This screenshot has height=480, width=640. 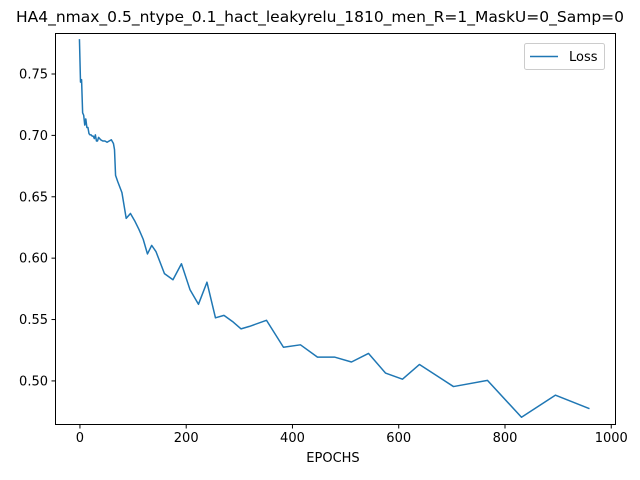 What do you see at coordinates (33, 381) in the screenshot?
I see `y-tick-label: 0.50` at bounding box center [33, 381].